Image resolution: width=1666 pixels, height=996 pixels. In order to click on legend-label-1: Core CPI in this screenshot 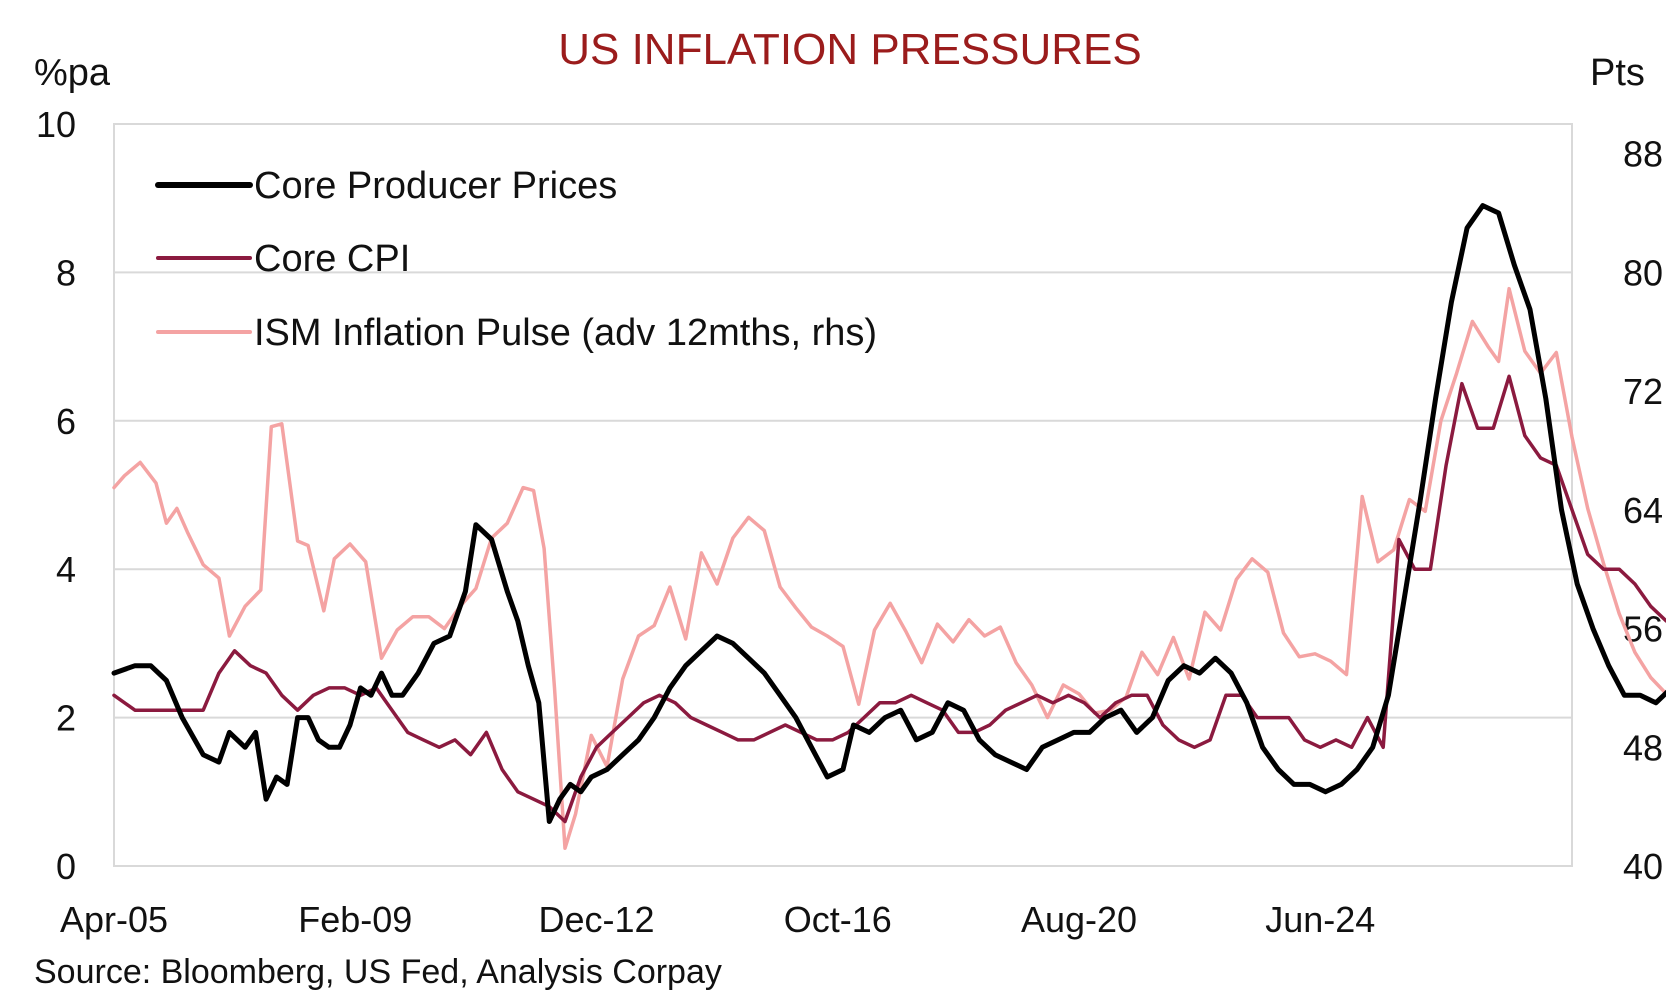, I will do `click(332, 259)`.